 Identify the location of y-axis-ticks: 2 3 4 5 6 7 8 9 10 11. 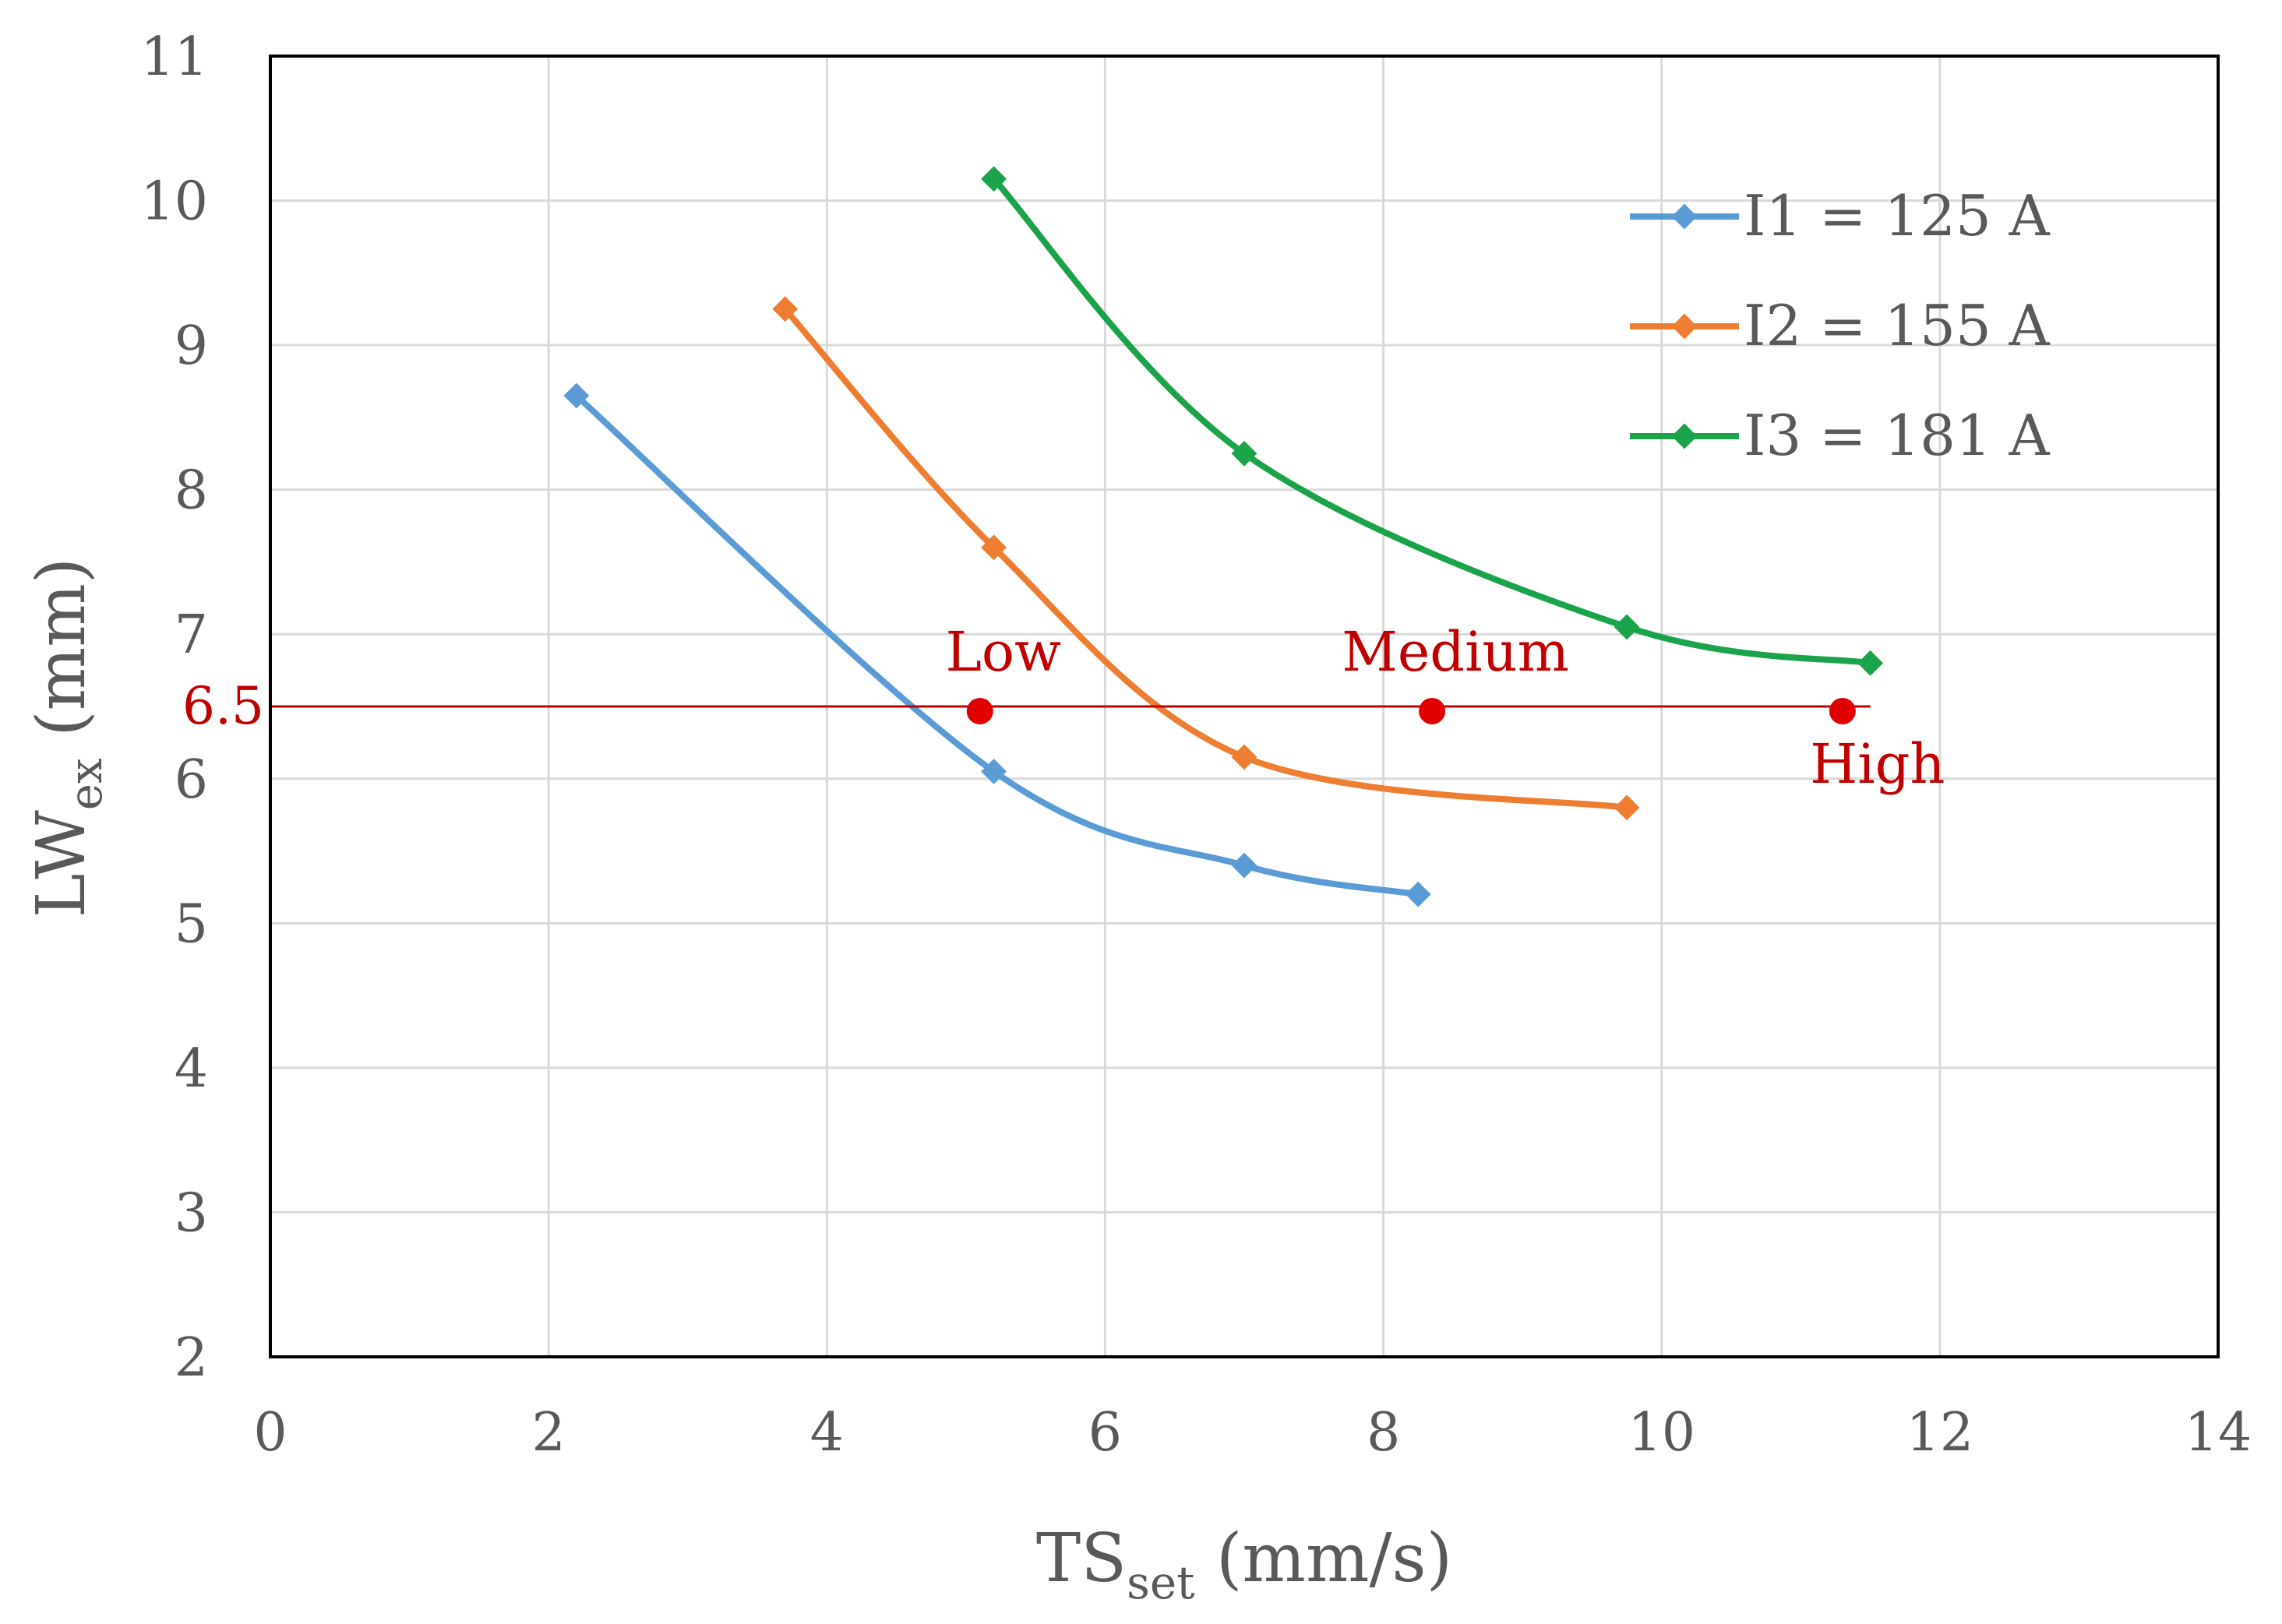
(174, 708).